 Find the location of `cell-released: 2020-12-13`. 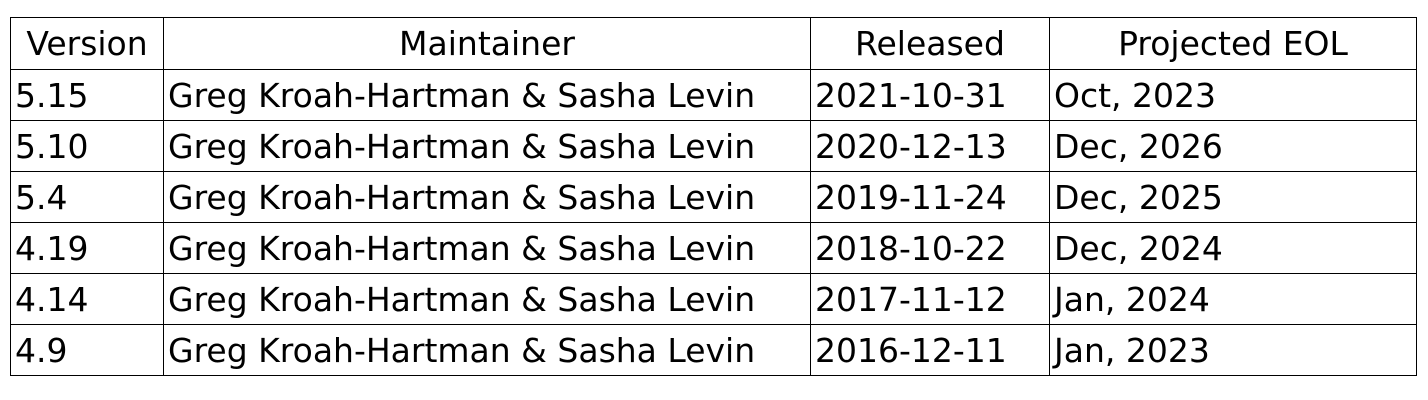

cell-released: 2020-12-13 is located at coordinates (930, 146).